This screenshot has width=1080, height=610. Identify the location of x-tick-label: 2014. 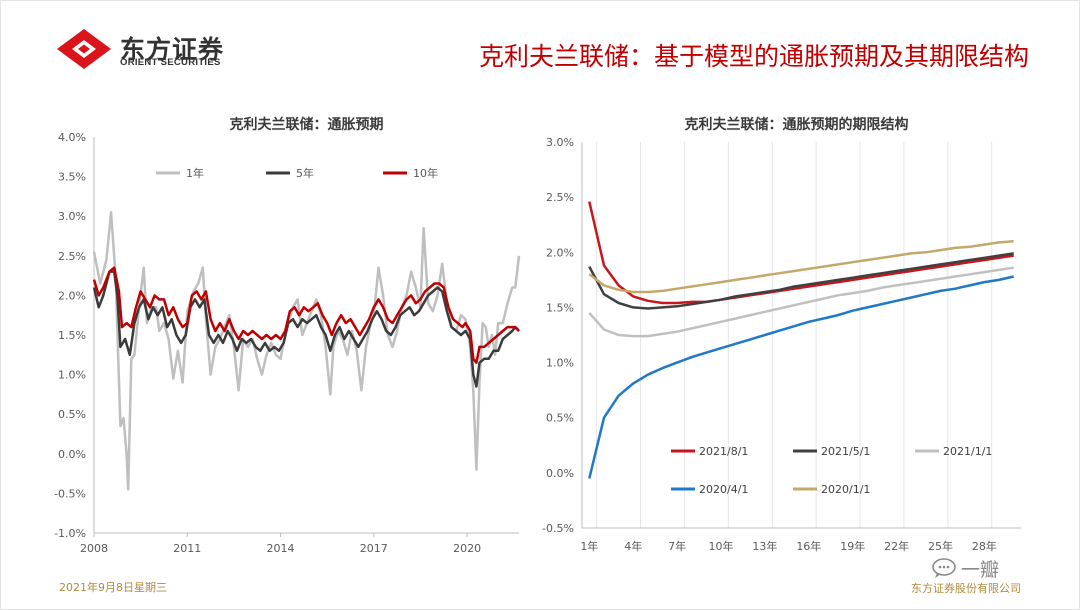
(281, 548).